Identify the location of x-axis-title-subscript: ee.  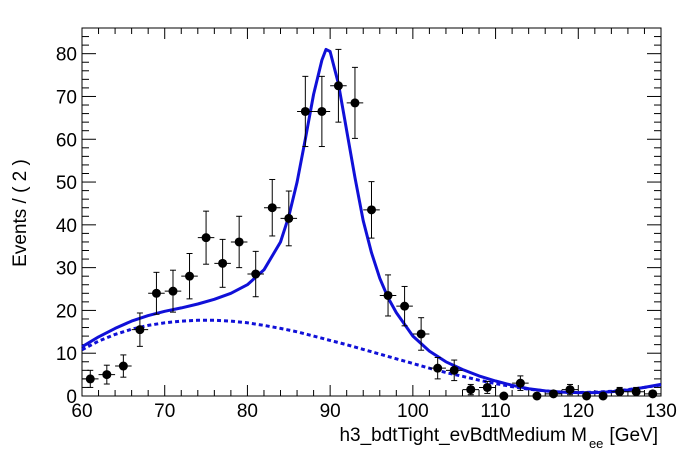
(596, 443).